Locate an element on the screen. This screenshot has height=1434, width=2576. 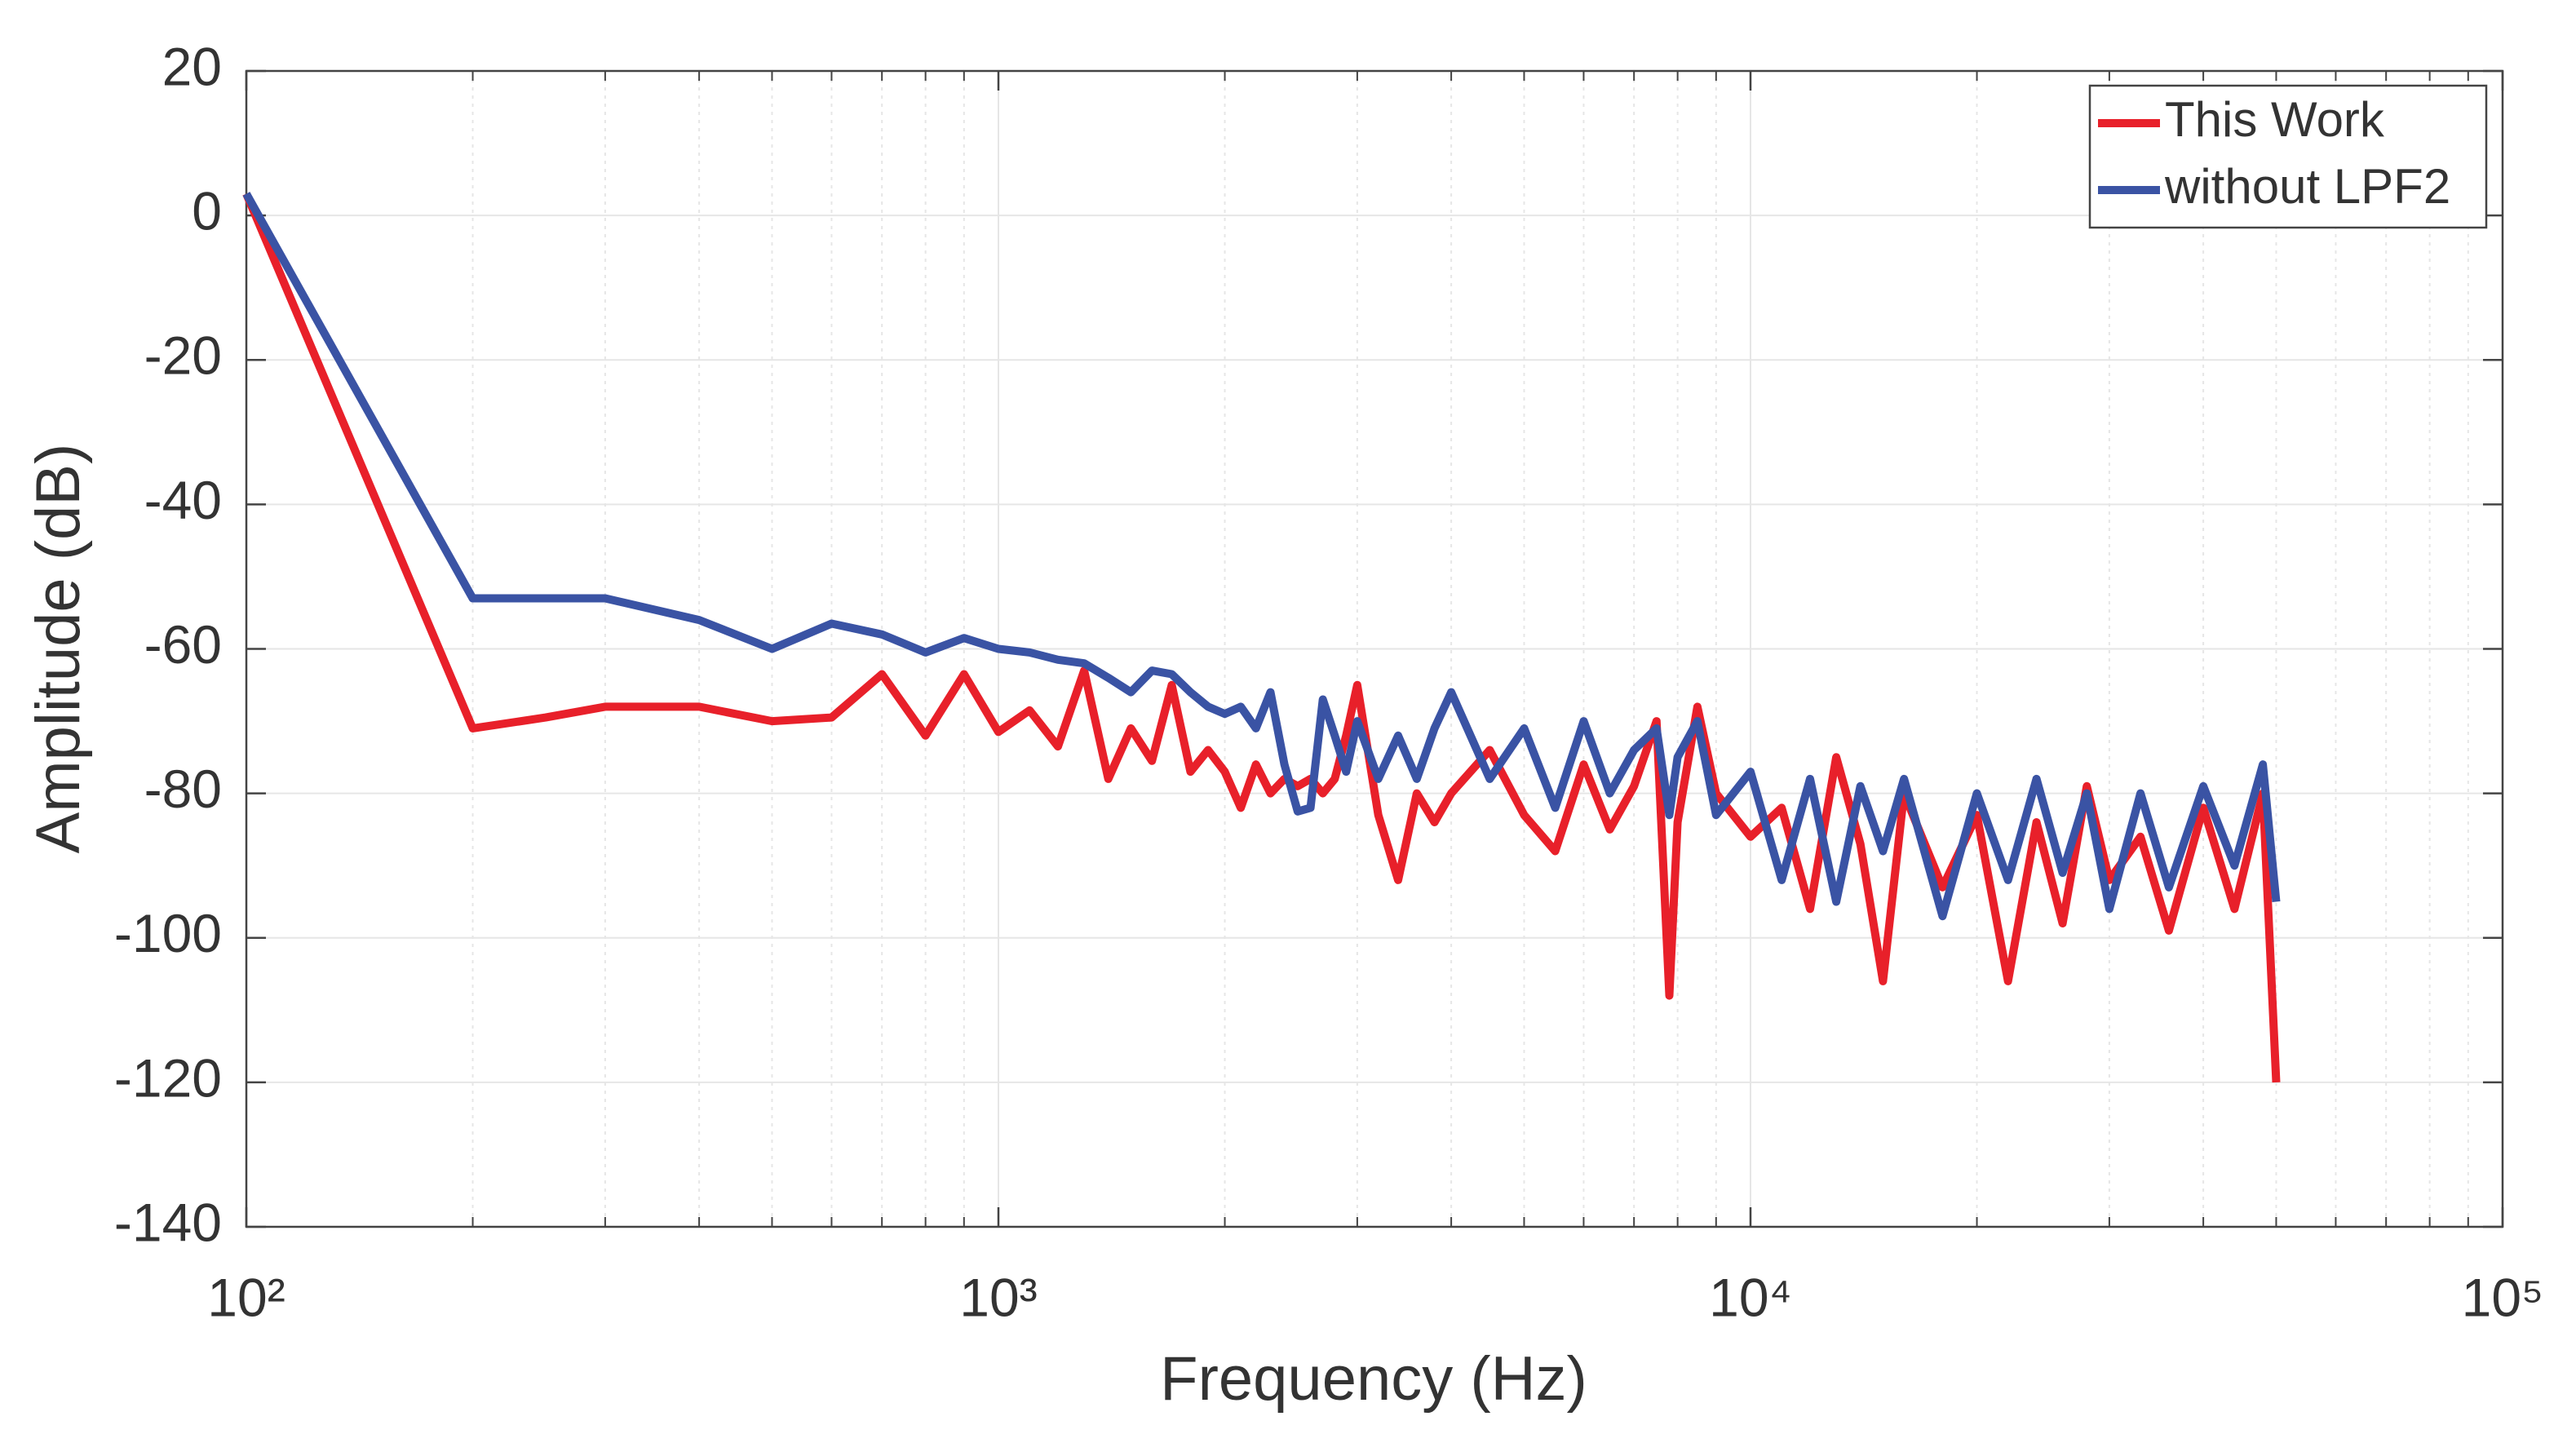
y-tick-label: -120 is located at coordinates (168, 1077).